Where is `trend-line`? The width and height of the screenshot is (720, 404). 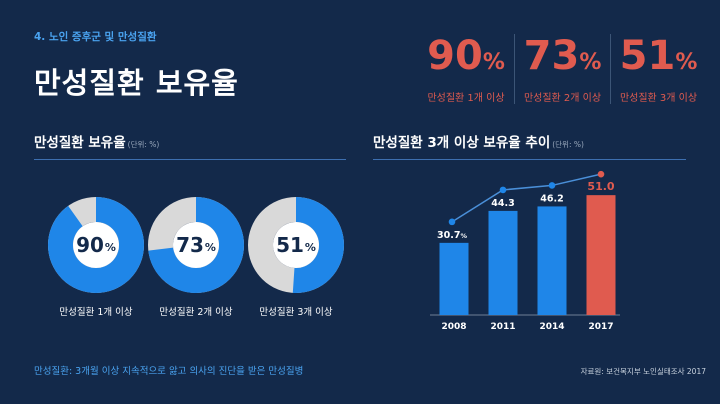 trend-line is located at coordinates (526, 198).